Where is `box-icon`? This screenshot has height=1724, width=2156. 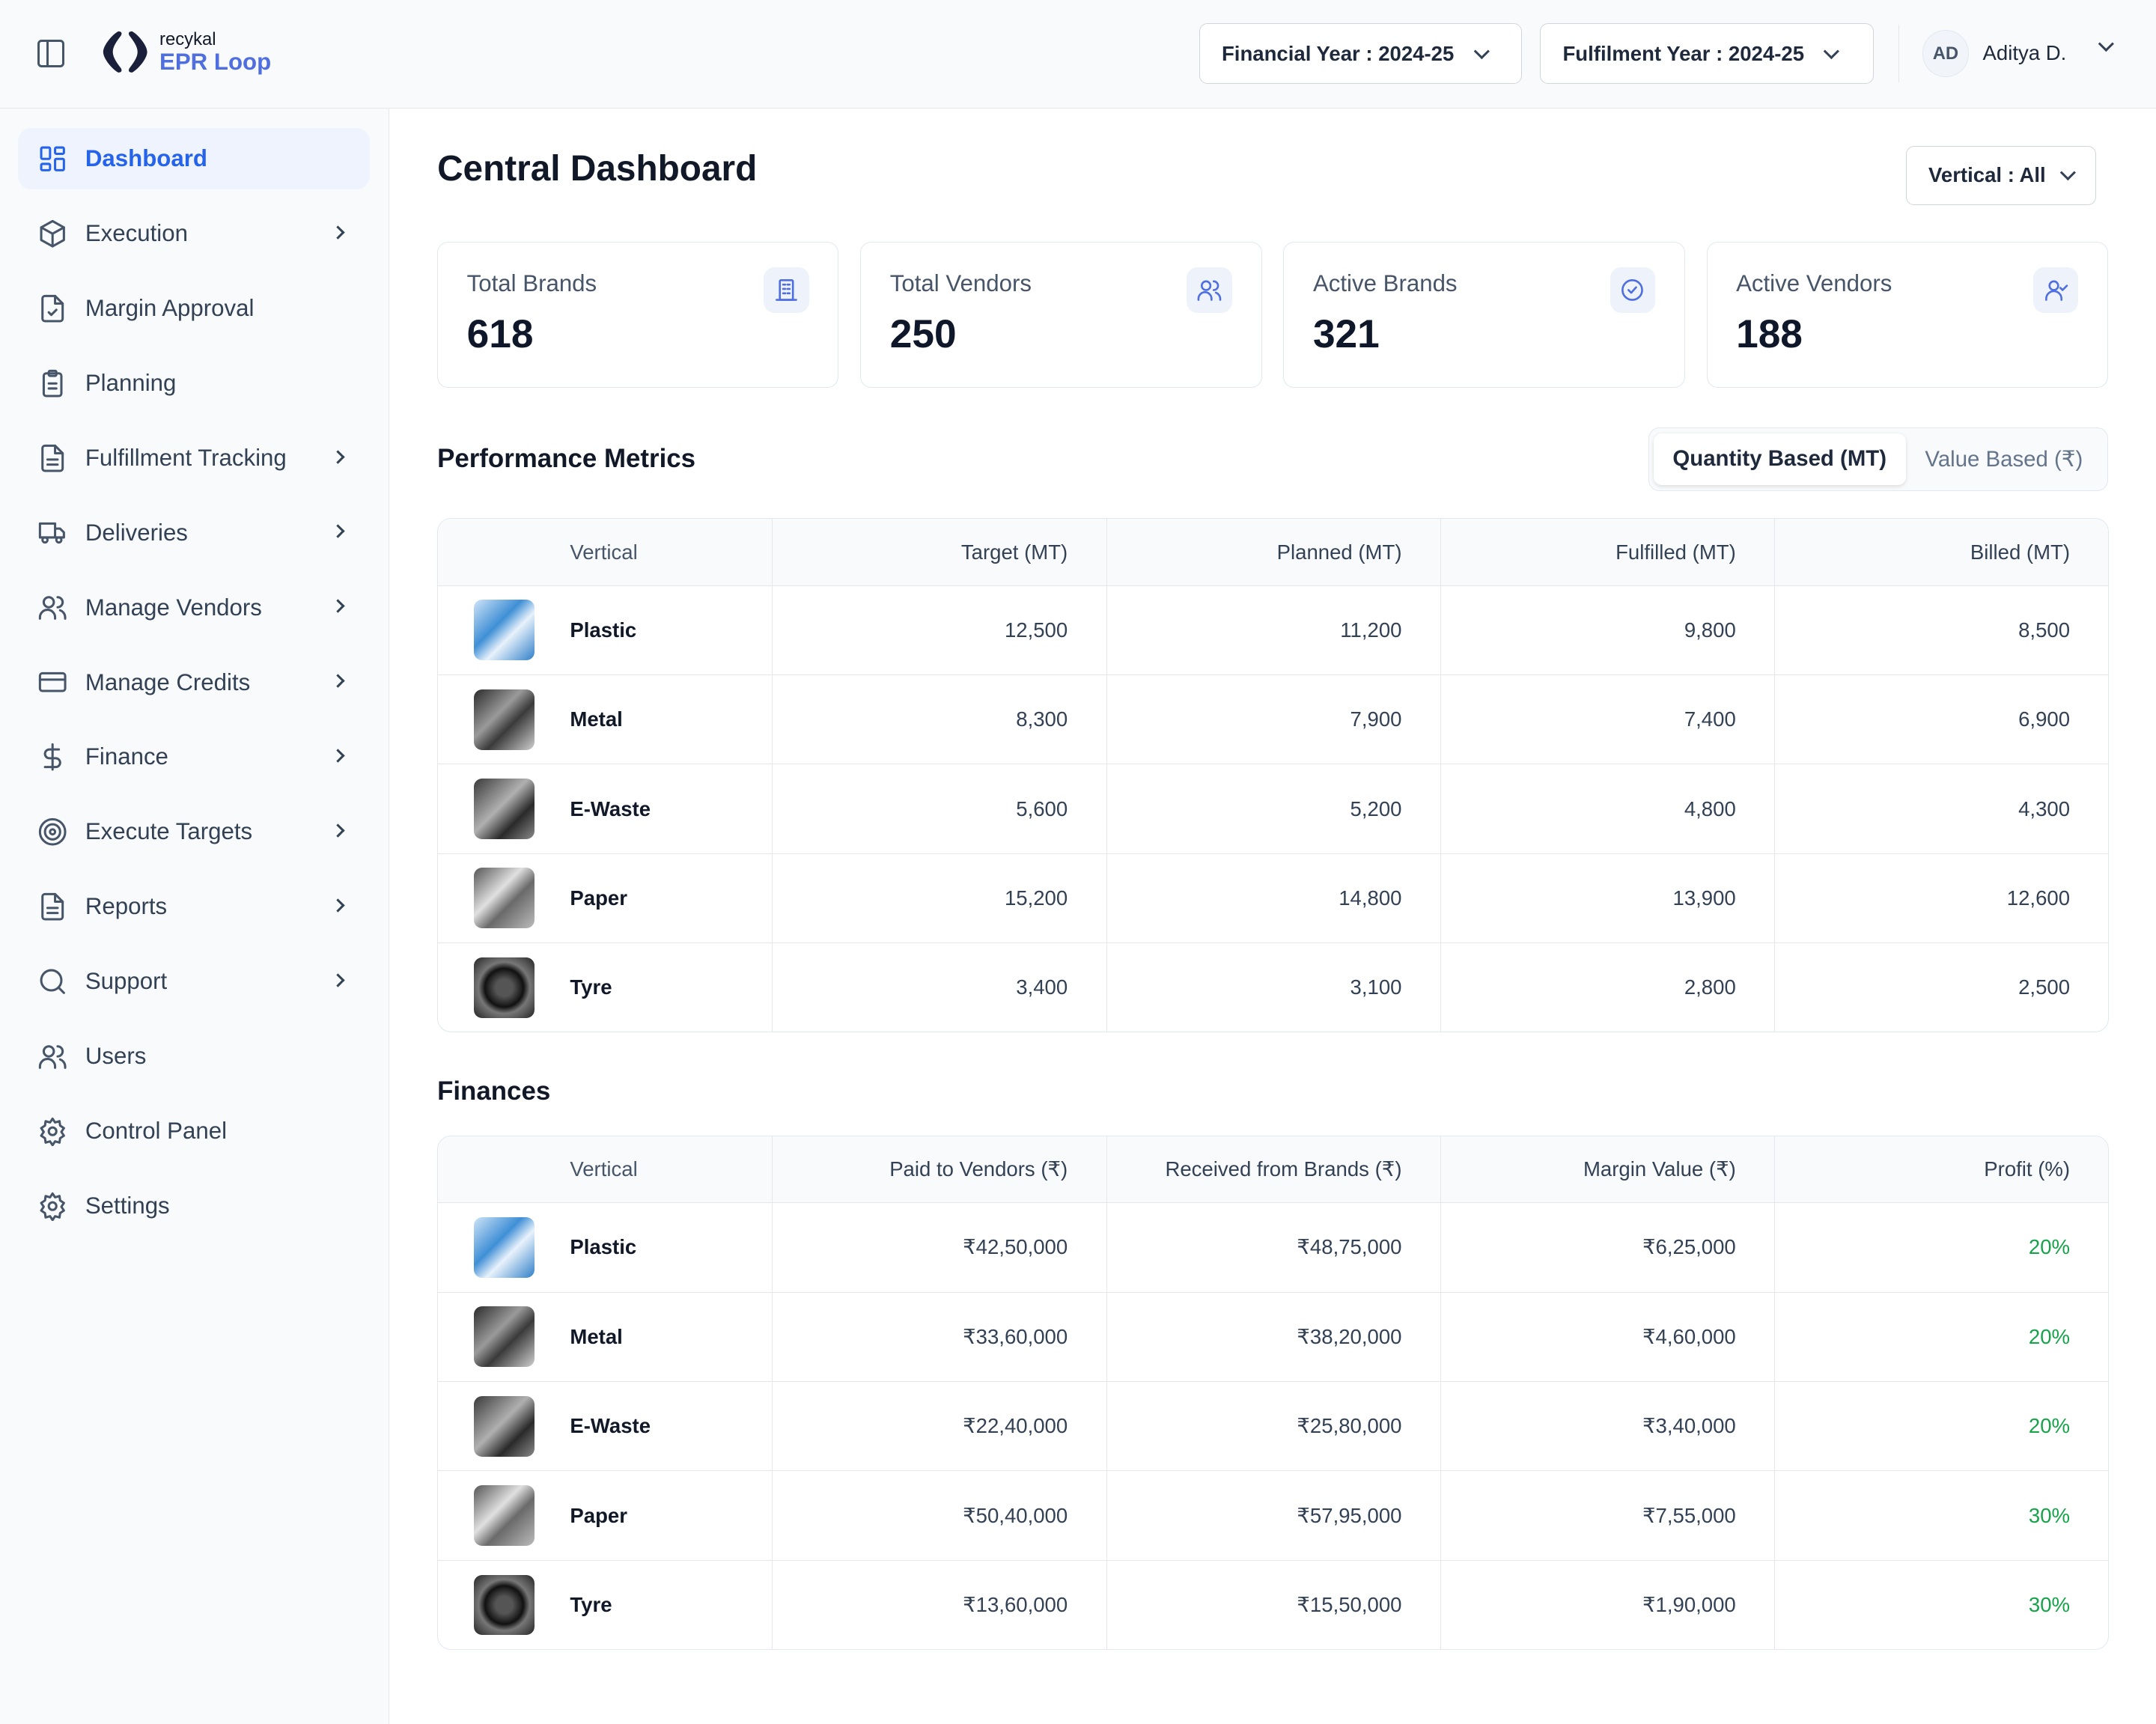 box-icon is located at coordinates (52, 233).